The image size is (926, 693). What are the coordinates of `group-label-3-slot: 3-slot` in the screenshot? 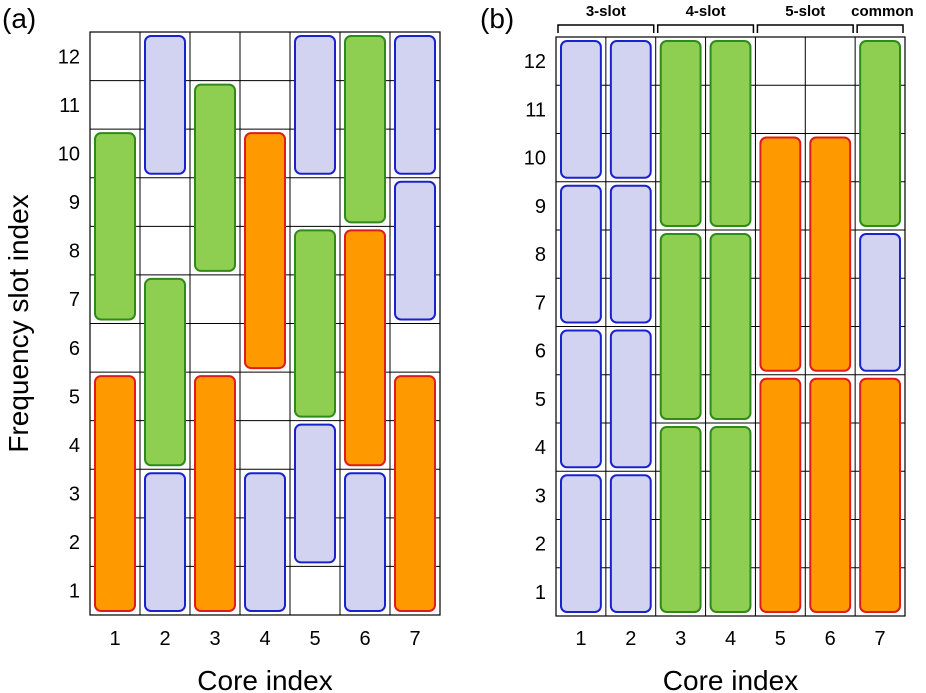 It's located at (606, 11).